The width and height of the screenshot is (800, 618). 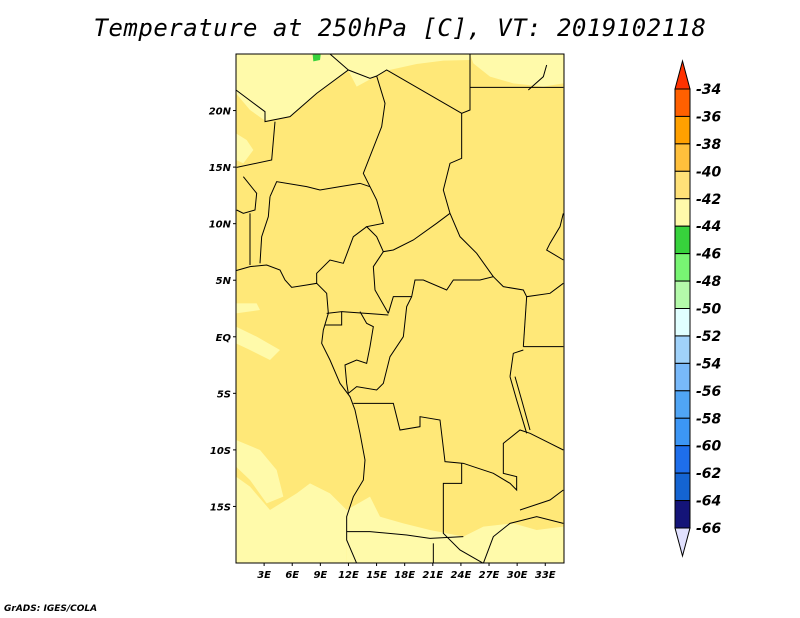 What do you see at coordinates (376, 575) in the screenshot?
I see `lon-tick-label: 15E` at bounding box center [376, 575].